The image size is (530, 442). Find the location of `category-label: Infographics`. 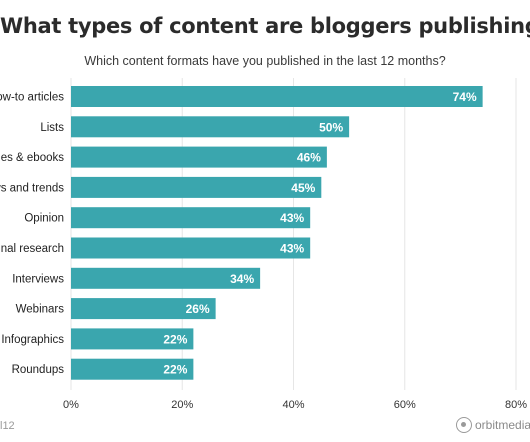

category-label: Infographics is located at coordinates (32, 340).